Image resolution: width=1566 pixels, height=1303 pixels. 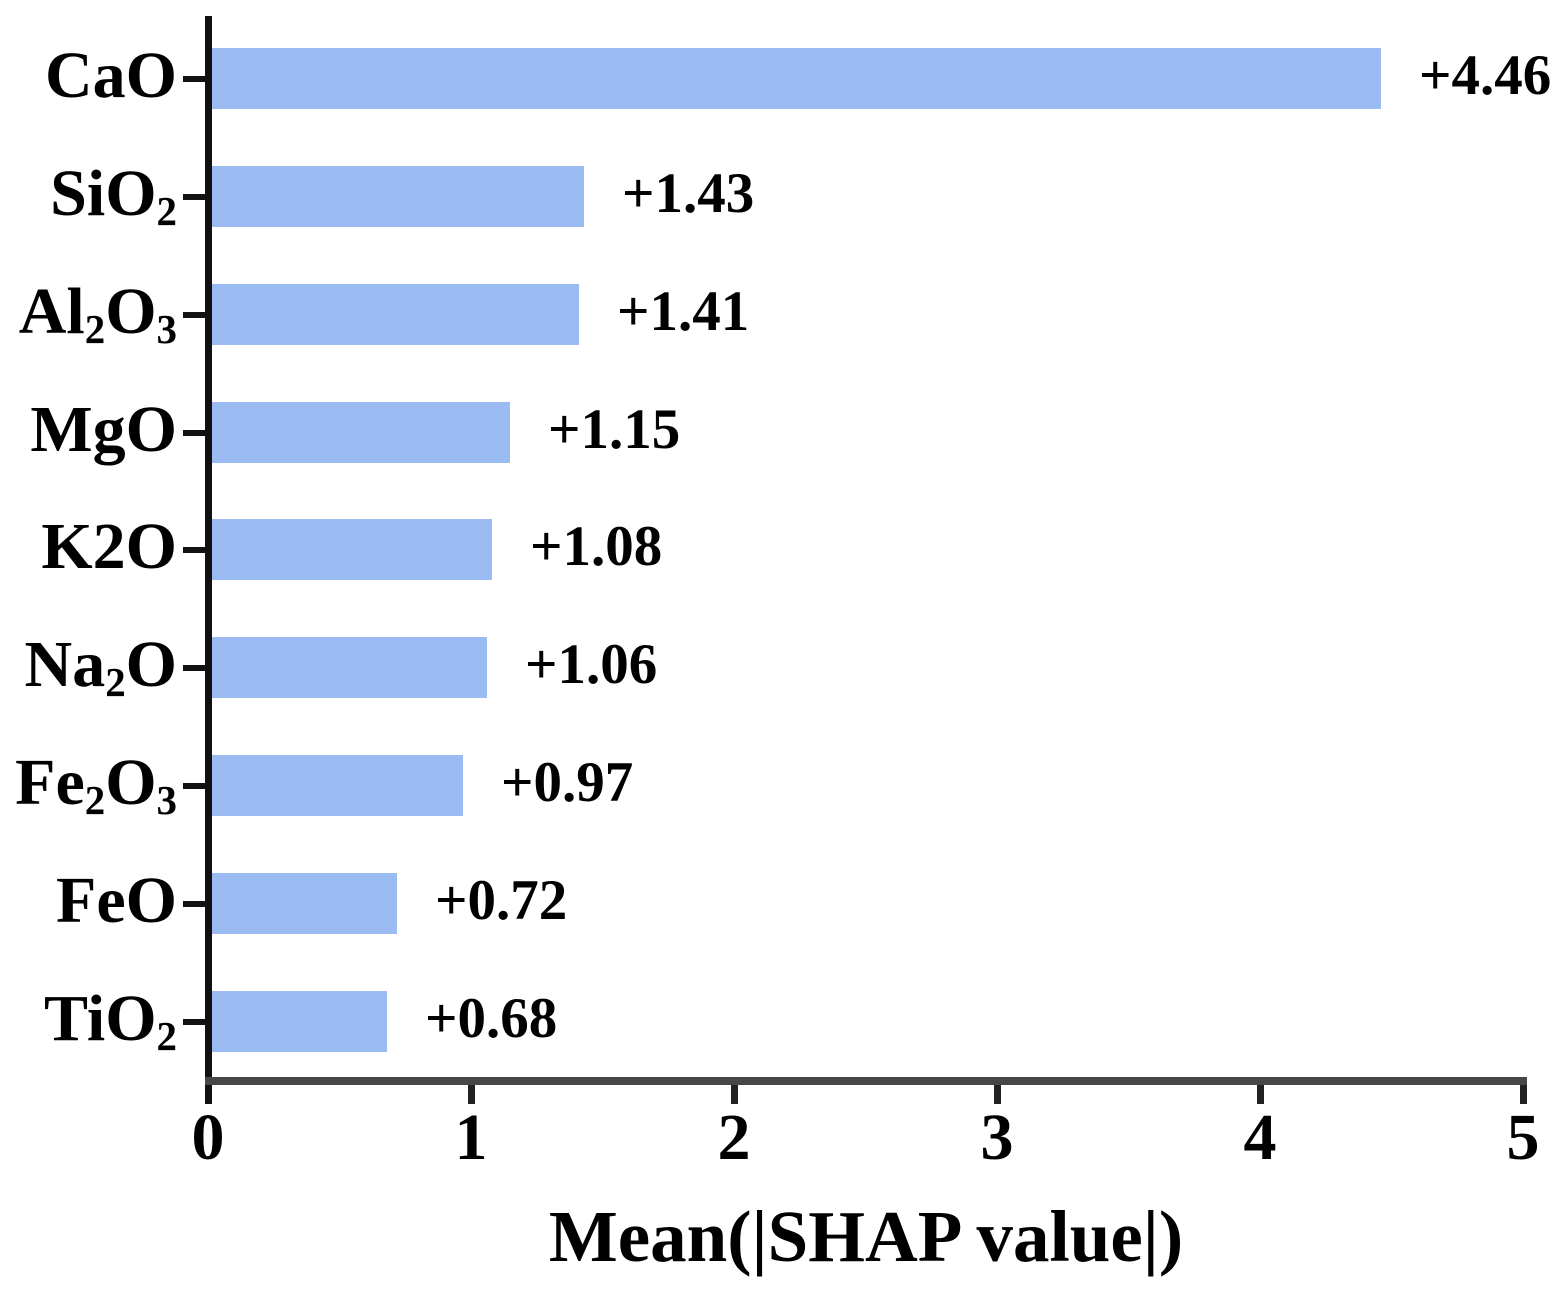 I want to click on category-label: K2O, so click(x=88, y=547).